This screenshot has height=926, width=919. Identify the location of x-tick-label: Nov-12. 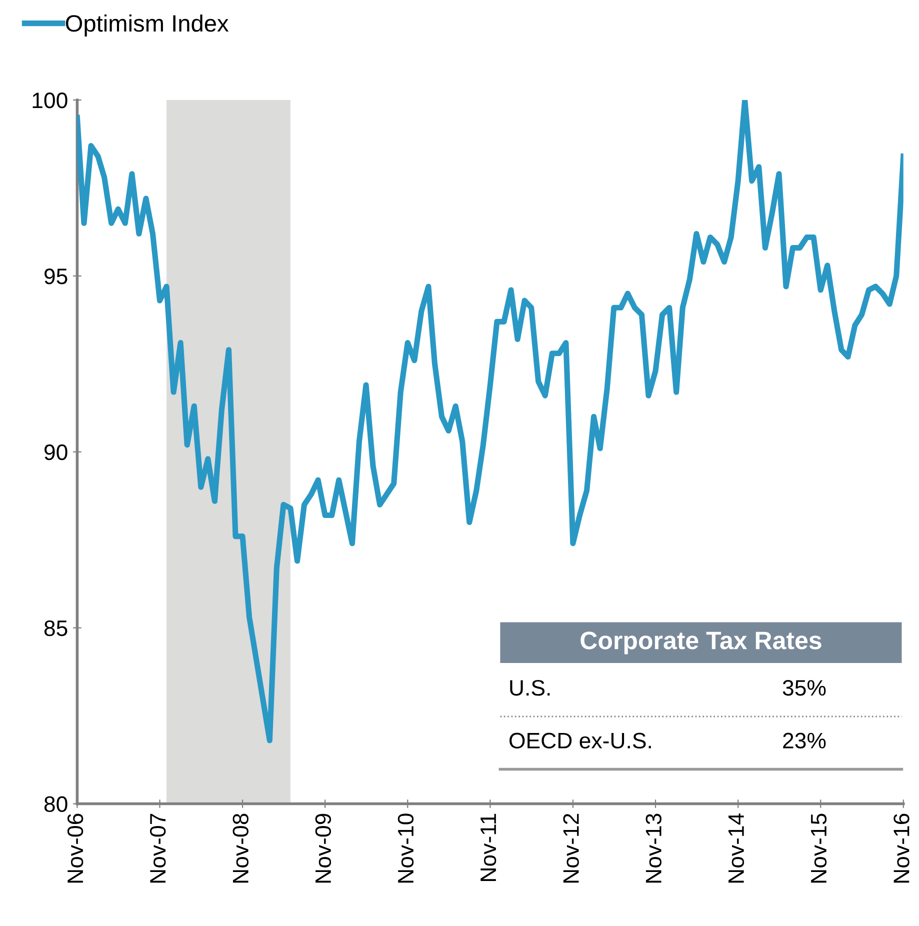
(571, 848).